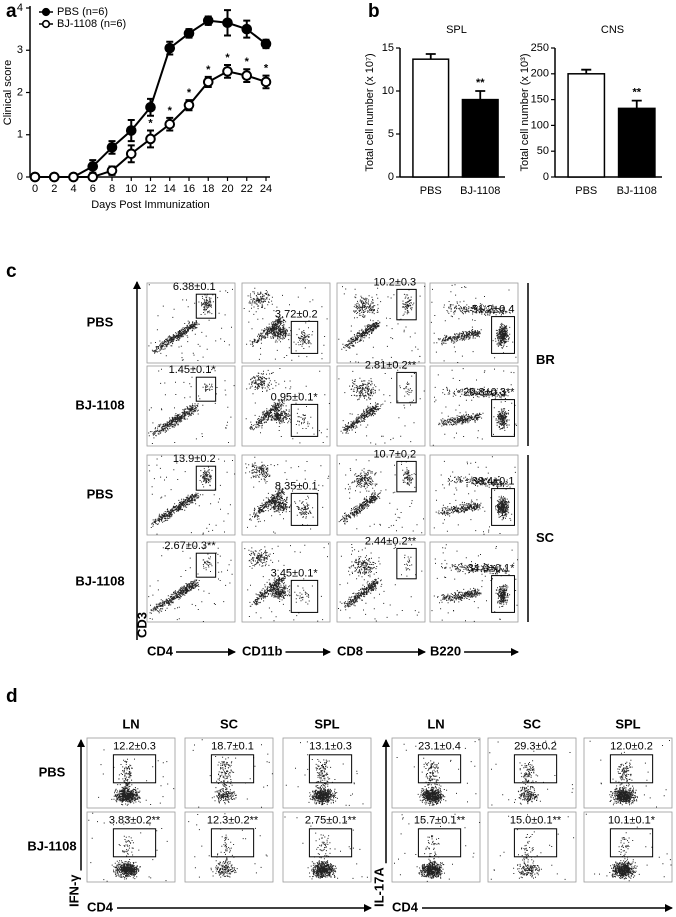  Describe the element at coordinates (20, 92) in the screenshot. I see `y-tick-label: 2` at that location.